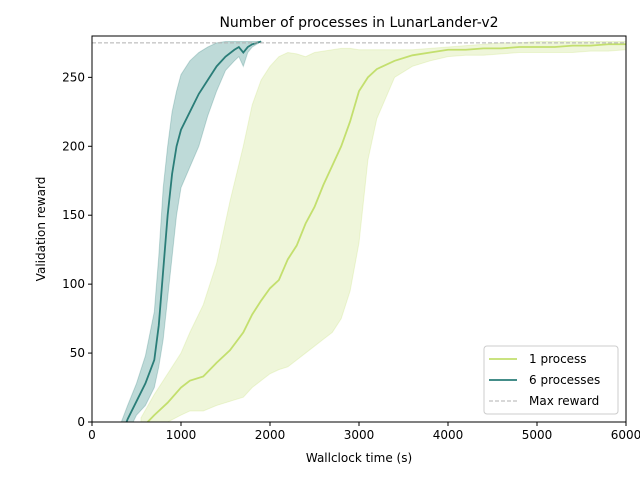  Describe the element at coordinates (358, 23) in the screenshot. I see `chart-title: Number of processes in LunarLander-v2` at that location.